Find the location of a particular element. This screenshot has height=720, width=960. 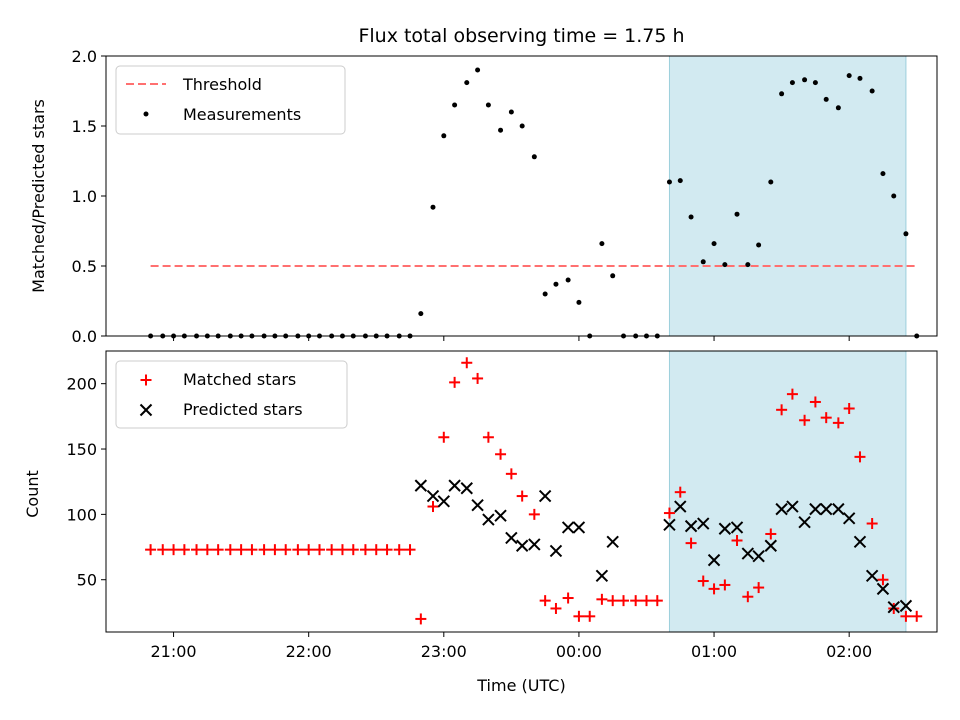

matched-legend-swatch is located at coordinates (146, 380).